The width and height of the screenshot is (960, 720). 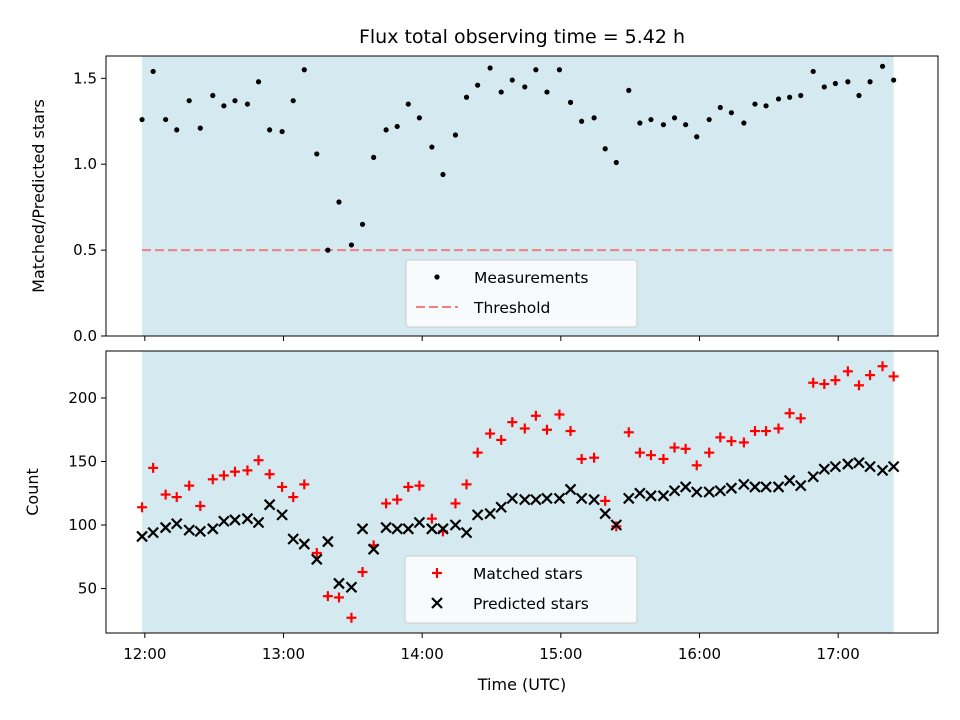 I want to click on bottom-x-tick-label: 15:00, so click(x=560, y=654).